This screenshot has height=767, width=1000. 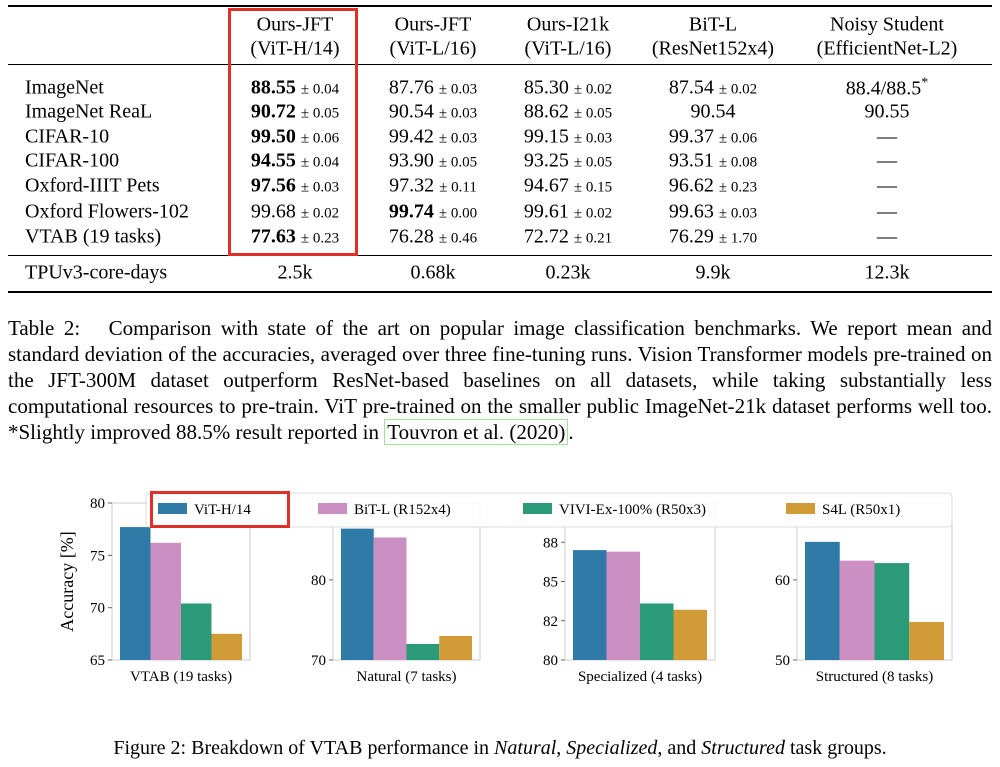 What do you see at coordinates (561, 748) in the screenshot?
I see `caption-part: ,` at bounding box center [561, 748].